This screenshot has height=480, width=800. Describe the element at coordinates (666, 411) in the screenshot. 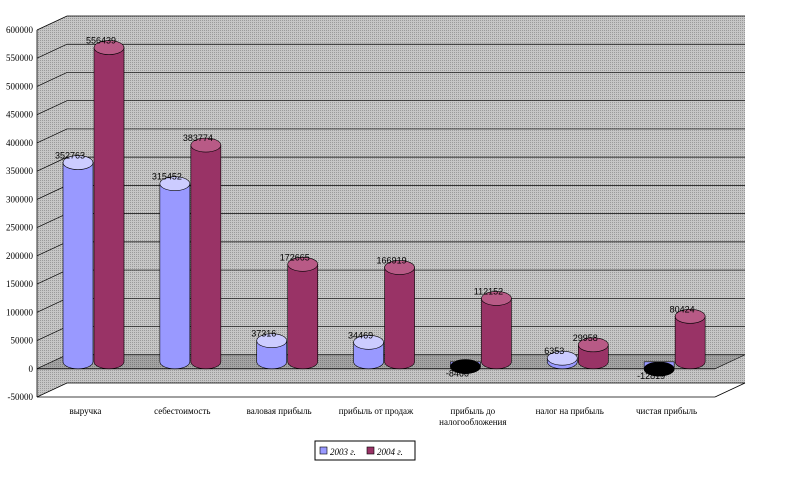

I see `category-label: чистая прибыль` at that location.